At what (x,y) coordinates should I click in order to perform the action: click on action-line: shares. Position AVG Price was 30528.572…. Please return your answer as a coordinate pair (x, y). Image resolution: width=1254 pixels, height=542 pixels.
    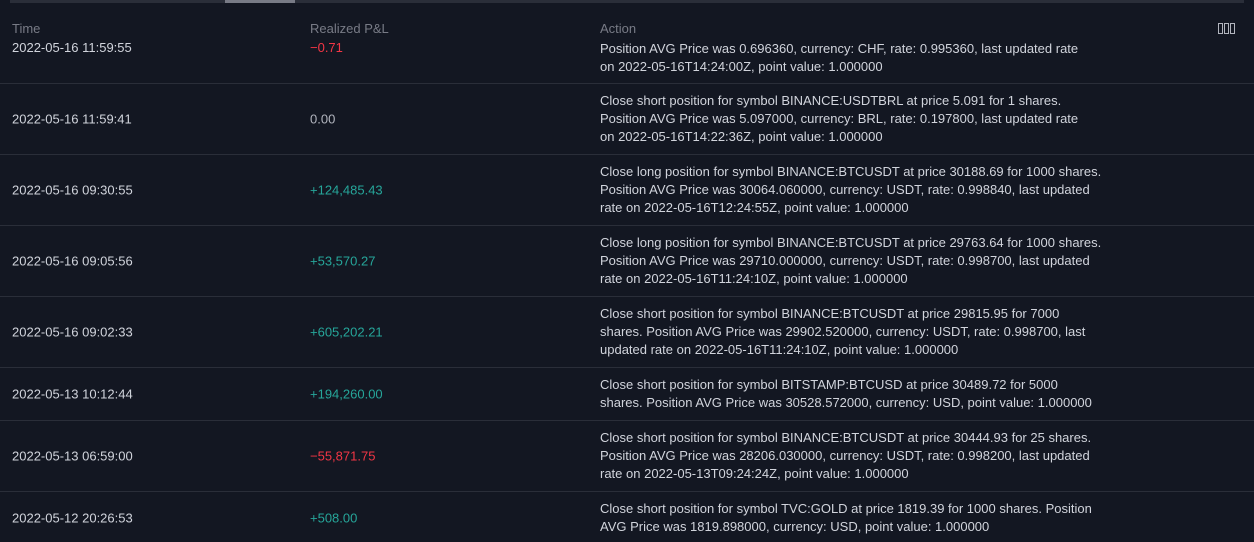
    Looking at the image, I should click on (846, 402).